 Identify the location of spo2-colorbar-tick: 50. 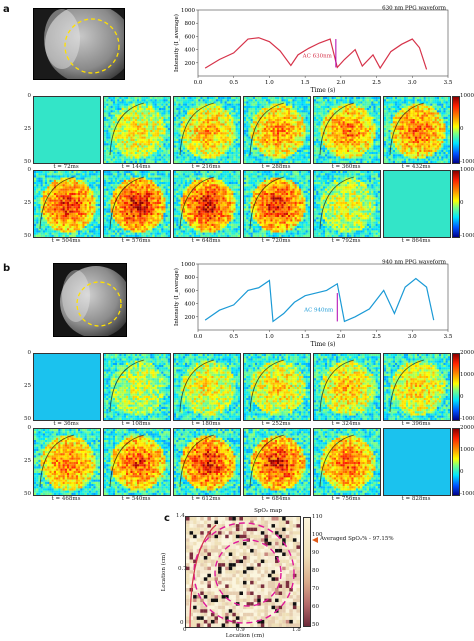
(315, 625).